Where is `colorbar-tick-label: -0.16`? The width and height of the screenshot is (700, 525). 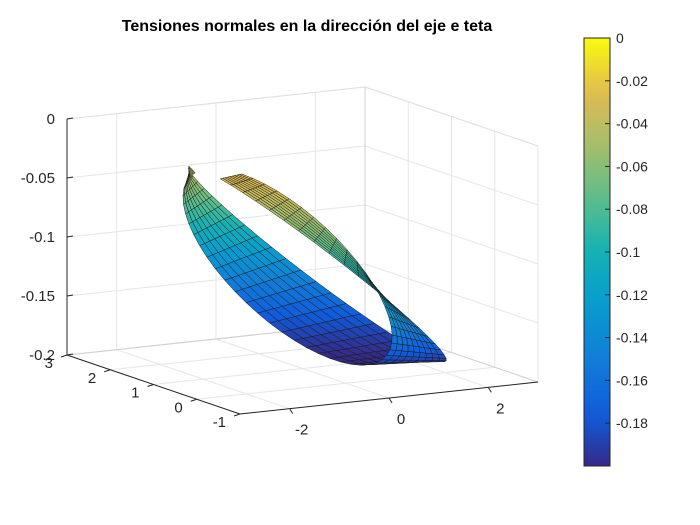 colorbar-tick-label: -0.16 is located at coordinates (632, 380).